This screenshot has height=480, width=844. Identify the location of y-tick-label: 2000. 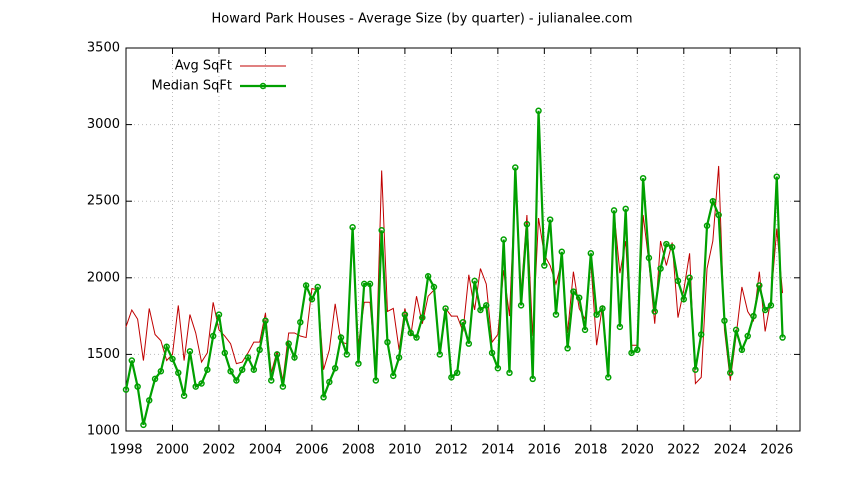
(103, 277).